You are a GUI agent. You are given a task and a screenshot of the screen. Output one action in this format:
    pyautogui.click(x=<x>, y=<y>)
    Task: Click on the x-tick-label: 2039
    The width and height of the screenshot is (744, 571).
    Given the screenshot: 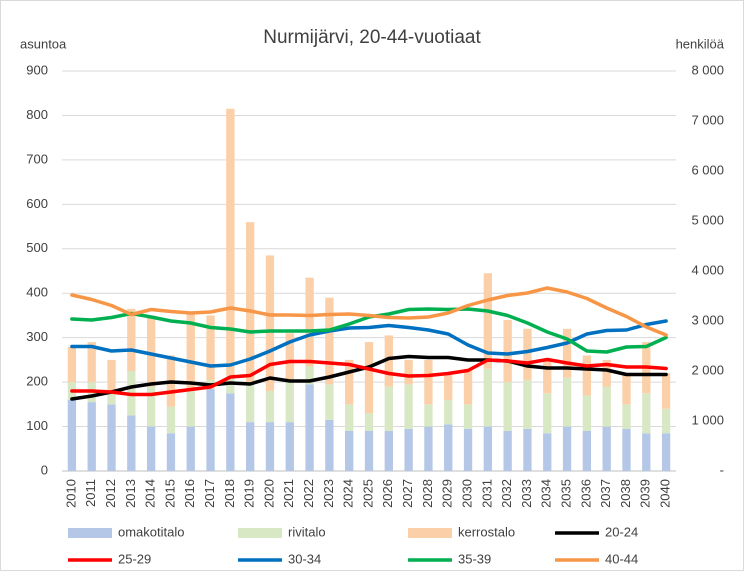 What is the action you would take?
    pyautogui.click(x=645, y=493)
    